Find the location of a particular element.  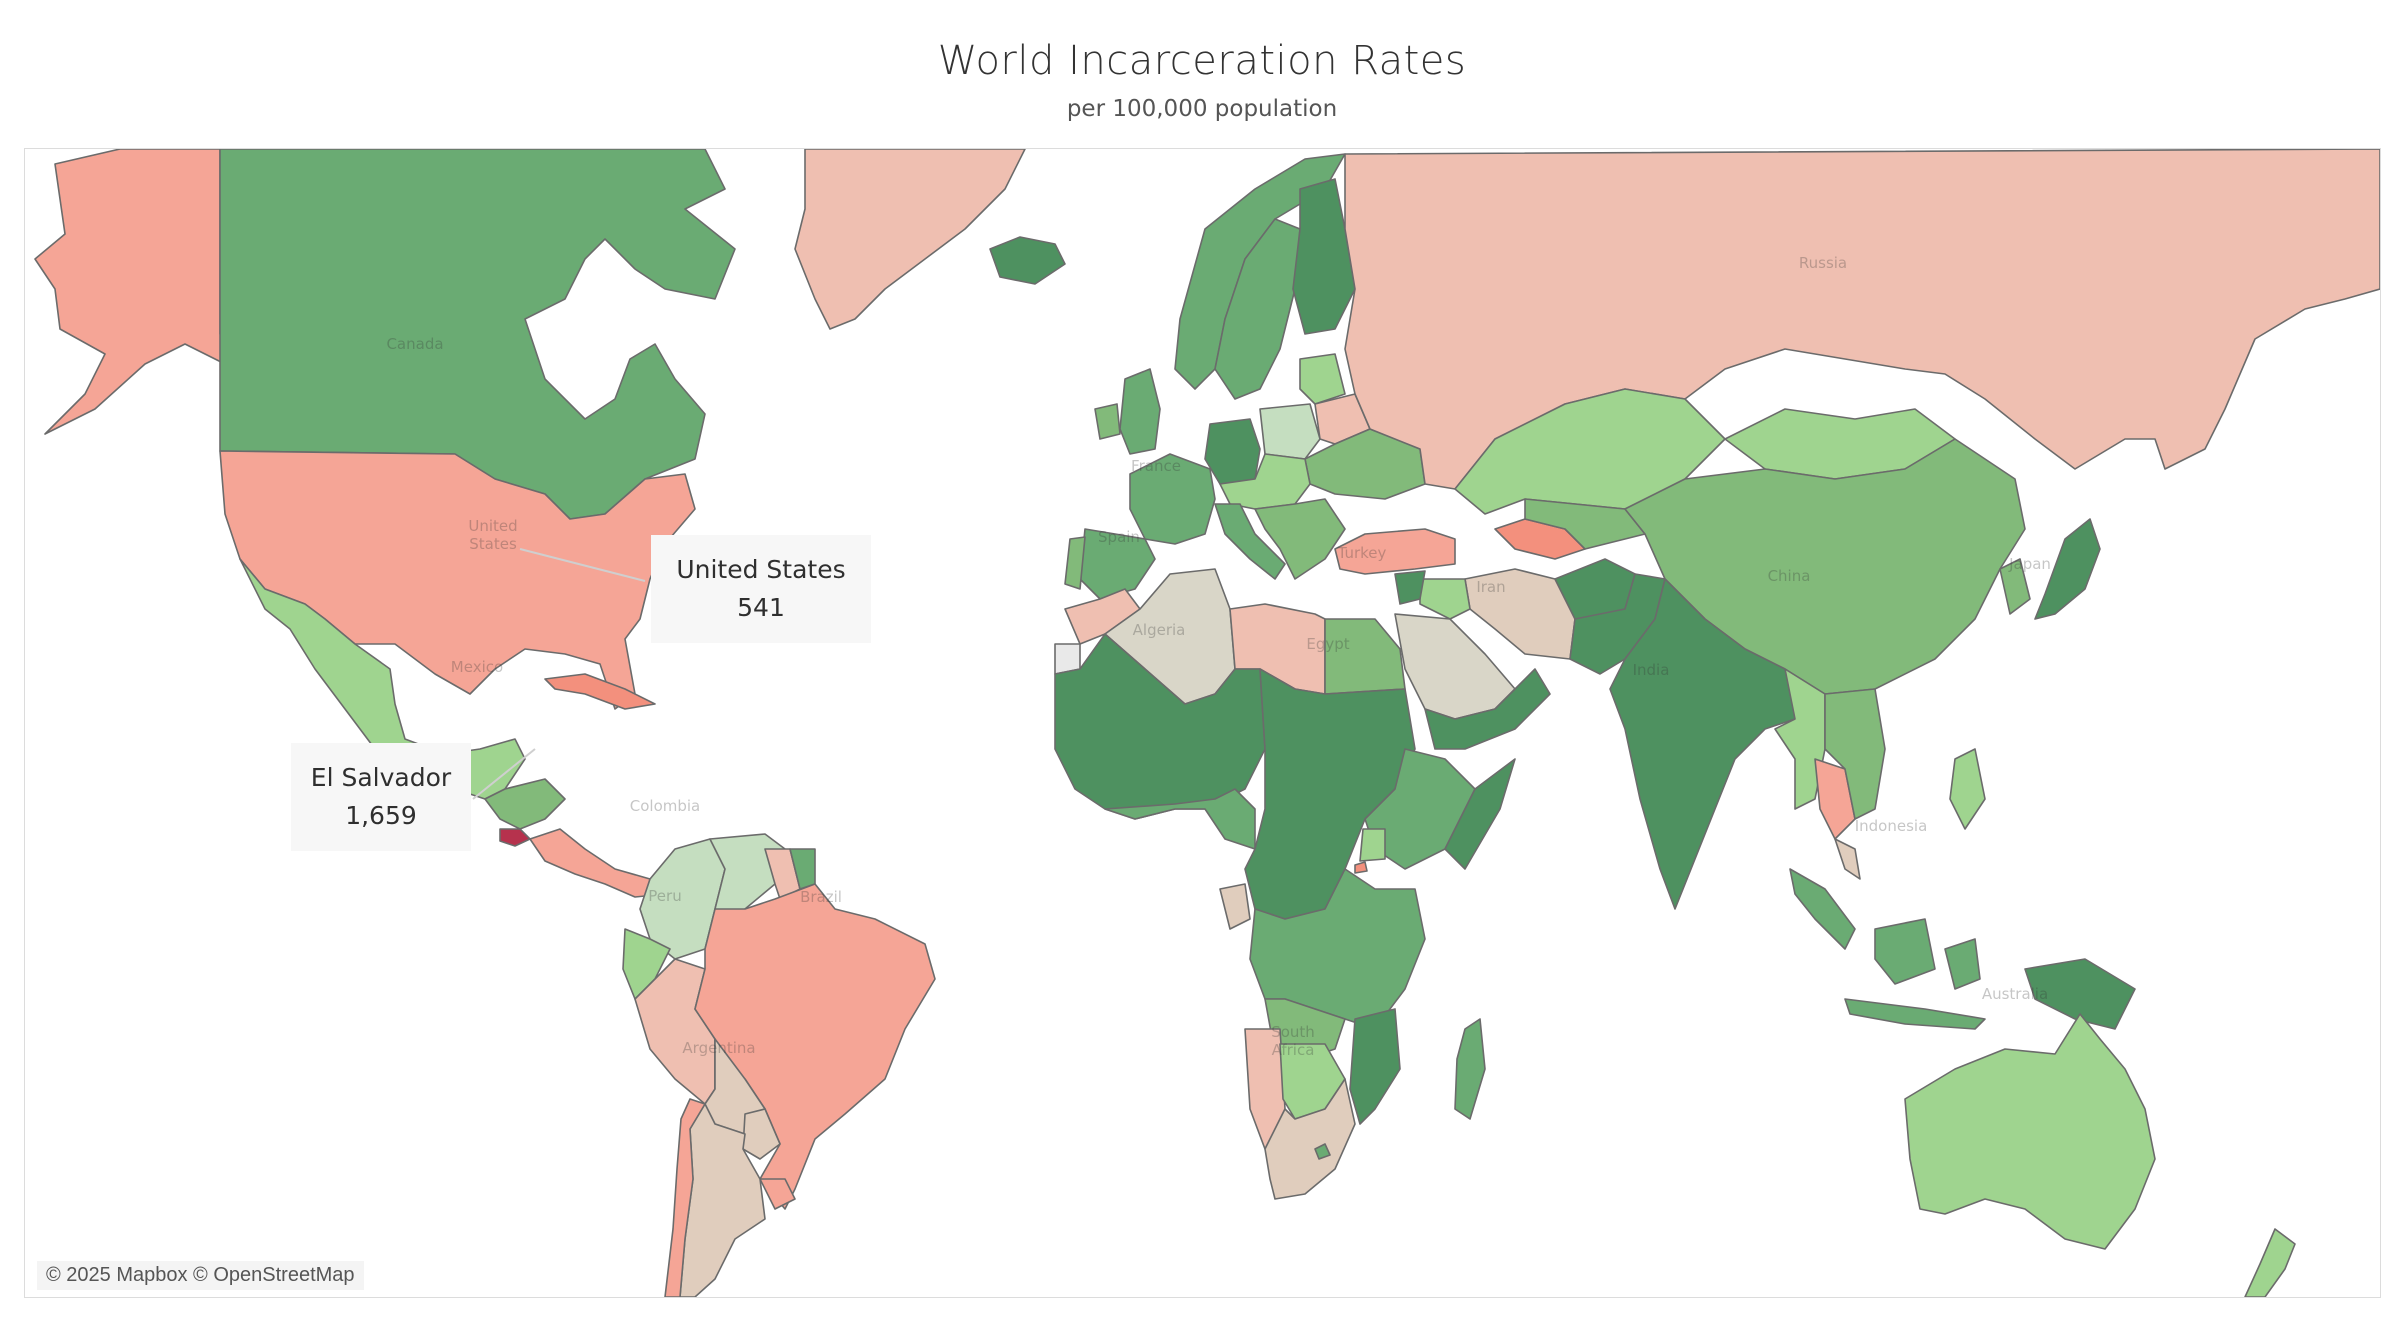

country-indonesia is located at coordinates (1887, 949).